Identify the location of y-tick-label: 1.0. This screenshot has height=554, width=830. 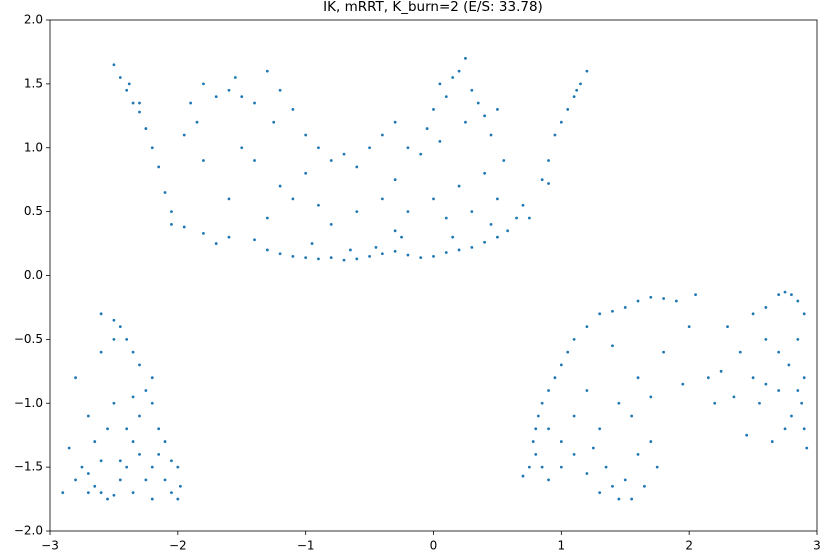
(33, 147).